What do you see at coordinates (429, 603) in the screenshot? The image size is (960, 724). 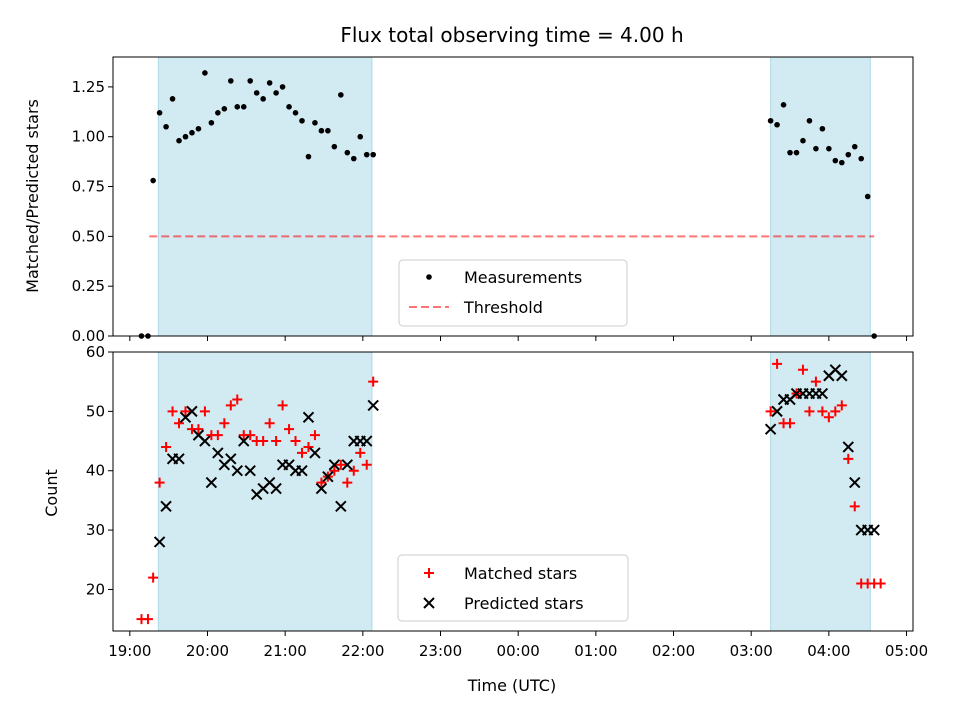 I see `legend-predicted-marker` at bounding box center [429, 603].